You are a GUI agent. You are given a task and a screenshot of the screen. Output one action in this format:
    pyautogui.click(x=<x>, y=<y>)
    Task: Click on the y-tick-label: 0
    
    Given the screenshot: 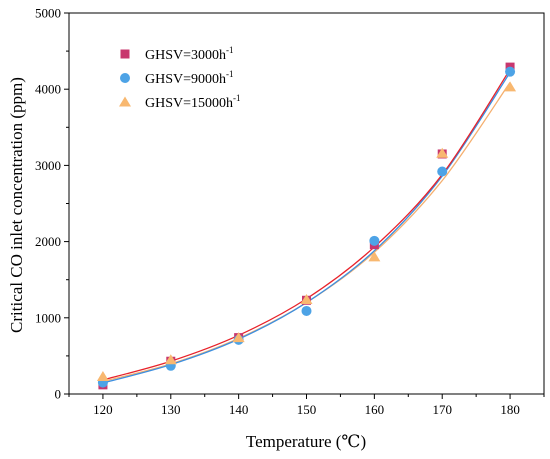 What is the action you would take?
    pyautogui.click(x=58, y=394)
    